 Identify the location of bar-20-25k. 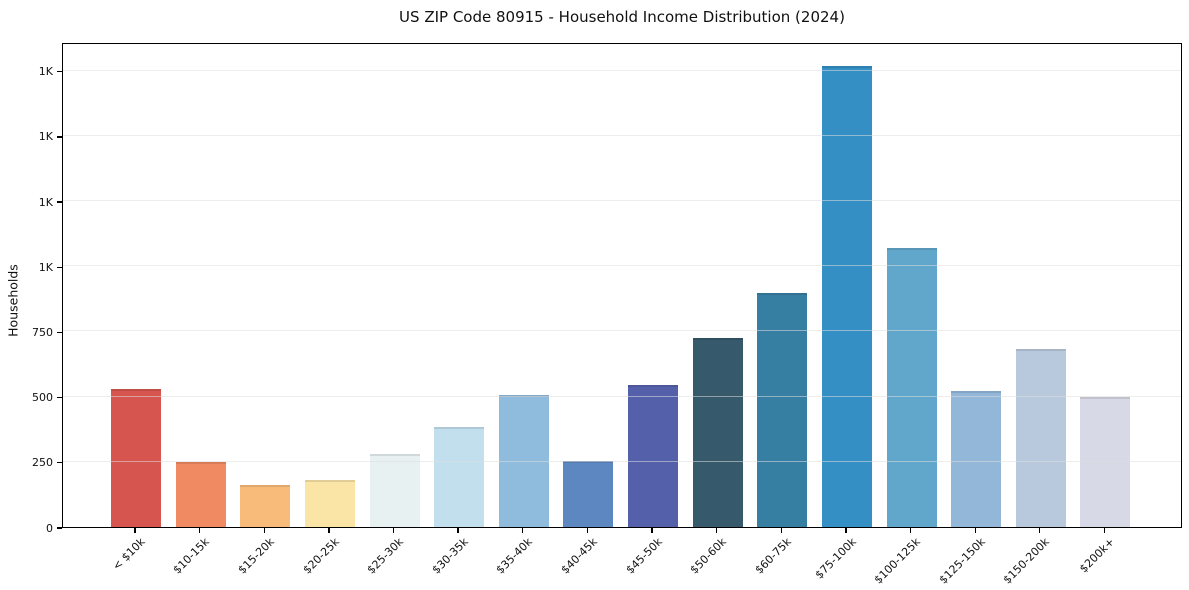
(329, 503).